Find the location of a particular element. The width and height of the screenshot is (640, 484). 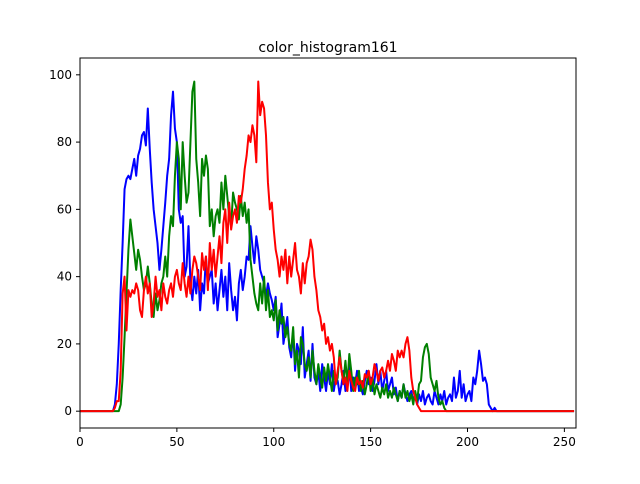

x-tick-label: 50 is located at coordinates (176, 442).